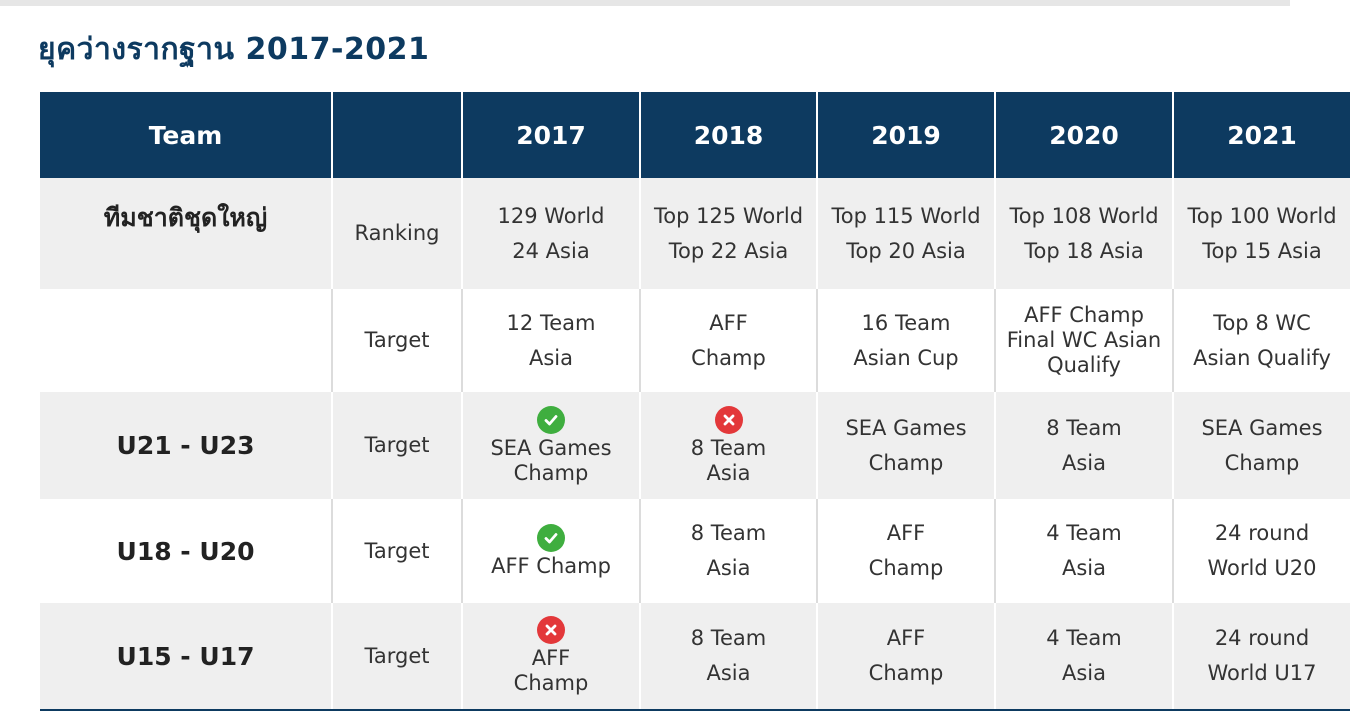  Describe the element at coordinates (551, 215) in the screenshot. I see `cell-text-line1: 129 World` at that location.